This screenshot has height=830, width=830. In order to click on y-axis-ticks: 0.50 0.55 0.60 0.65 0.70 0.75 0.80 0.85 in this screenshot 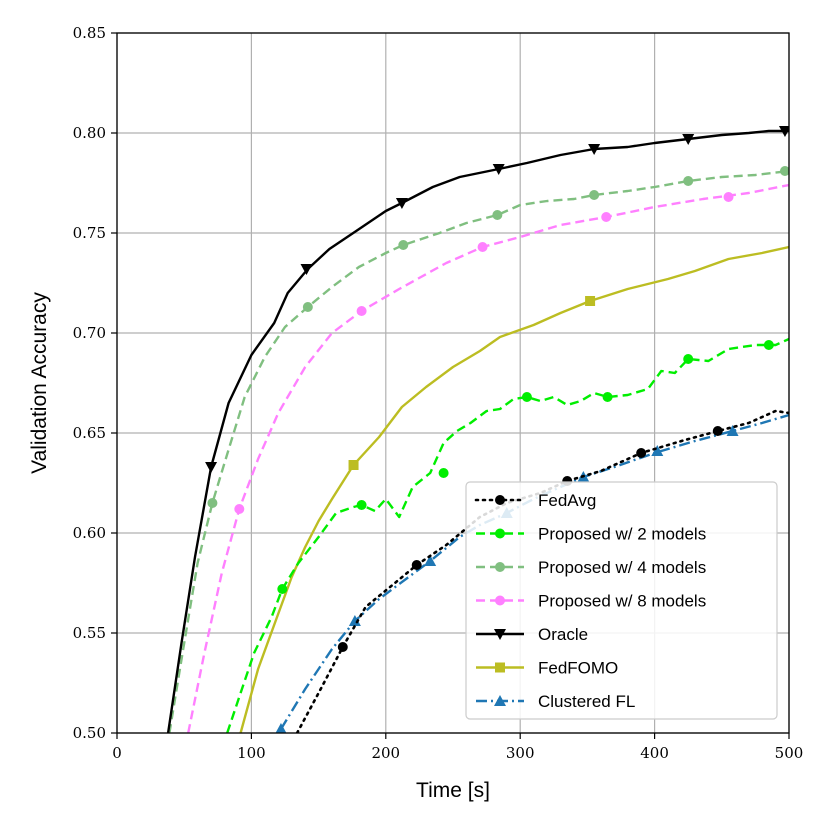, I will do `click(95, 383)`.